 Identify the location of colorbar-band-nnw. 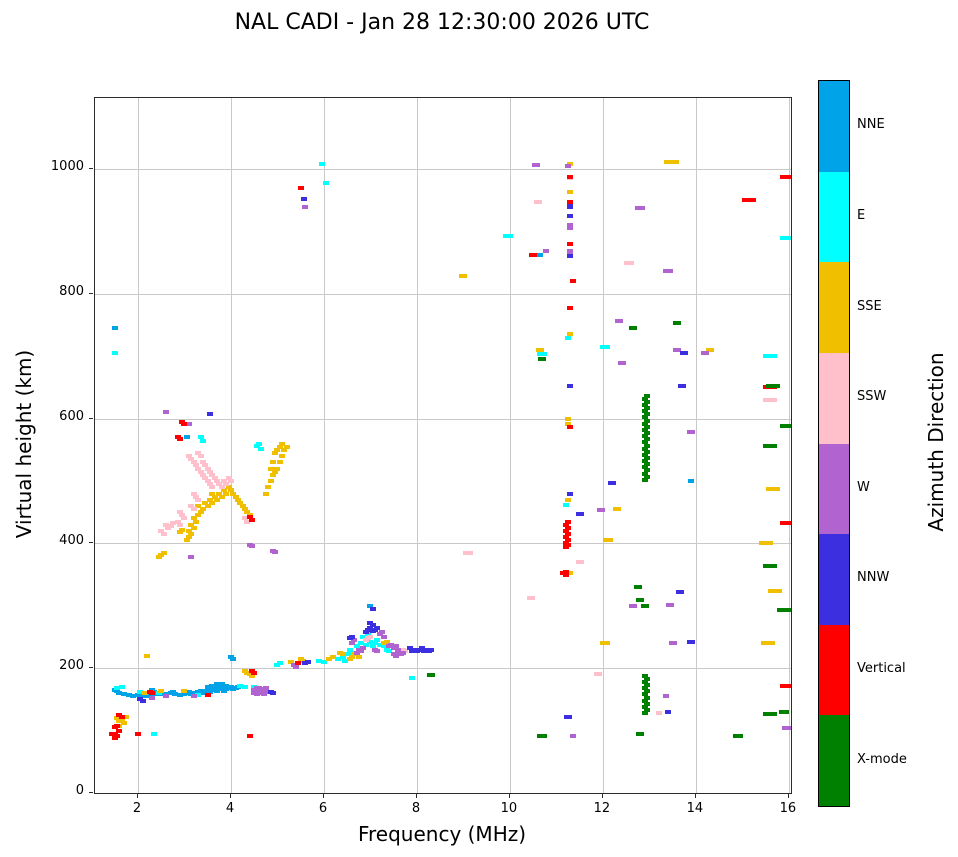
(834, 579).